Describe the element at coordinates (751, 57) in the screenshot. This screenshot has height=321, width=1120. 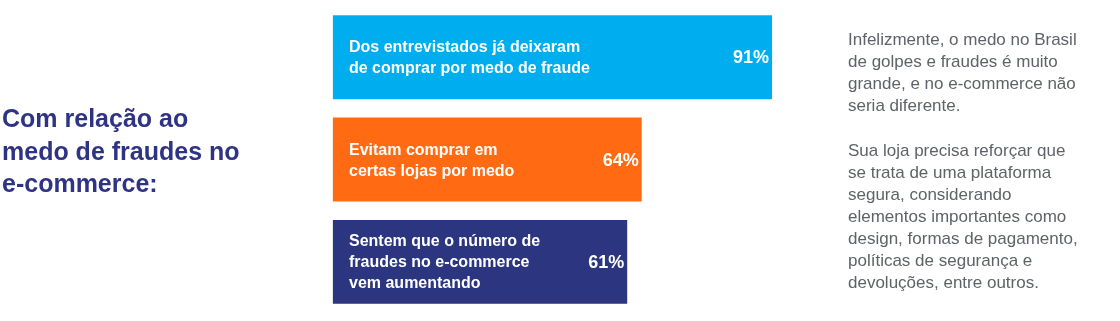
I see `data-label: 91%` at that location.